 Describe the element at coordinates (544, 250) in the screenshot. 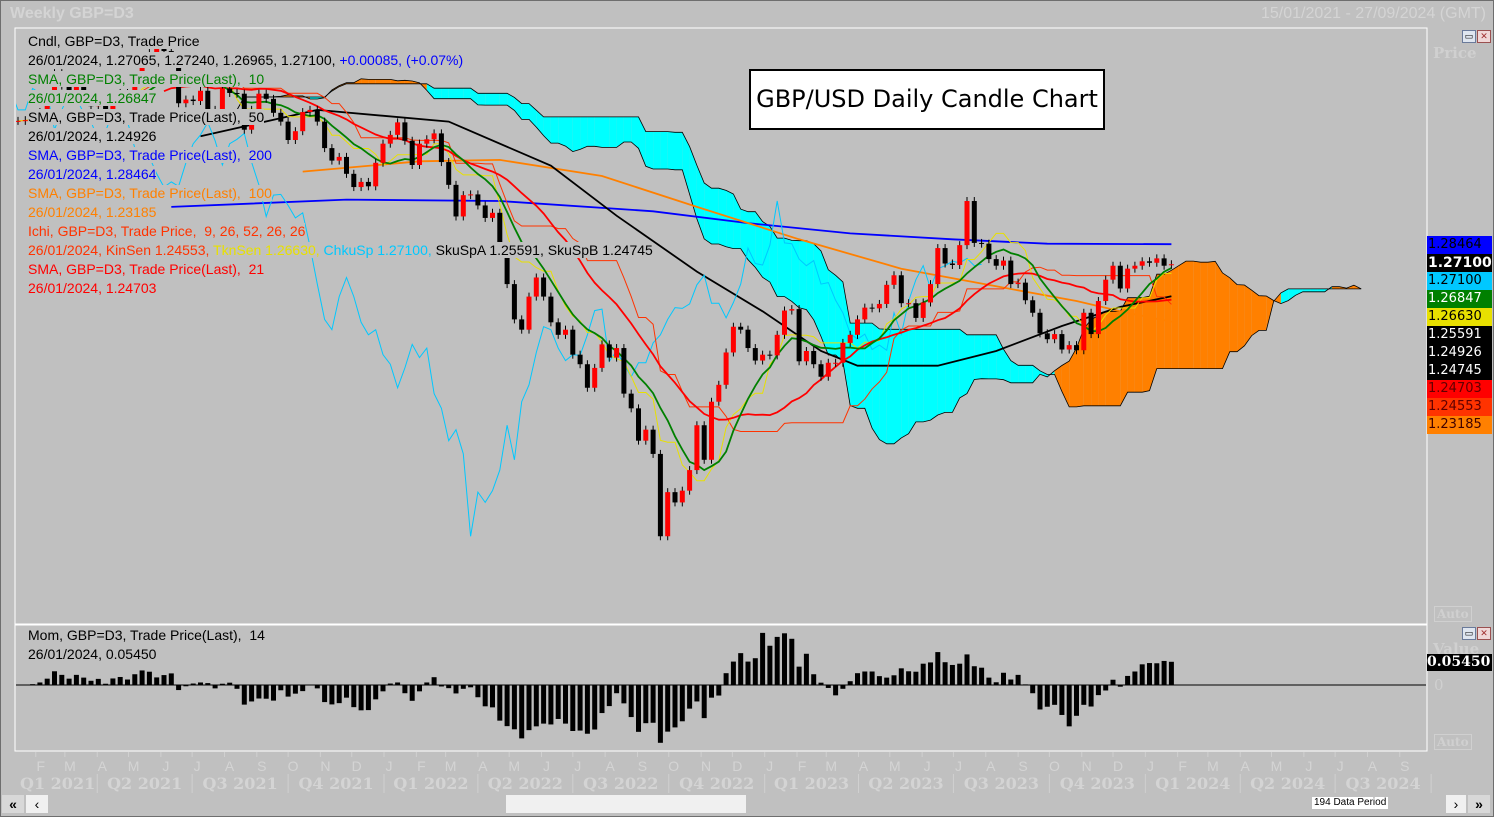

I see `legend-spans: SkuSpA 1.25591, SkuSpB 1.24745` at that location.